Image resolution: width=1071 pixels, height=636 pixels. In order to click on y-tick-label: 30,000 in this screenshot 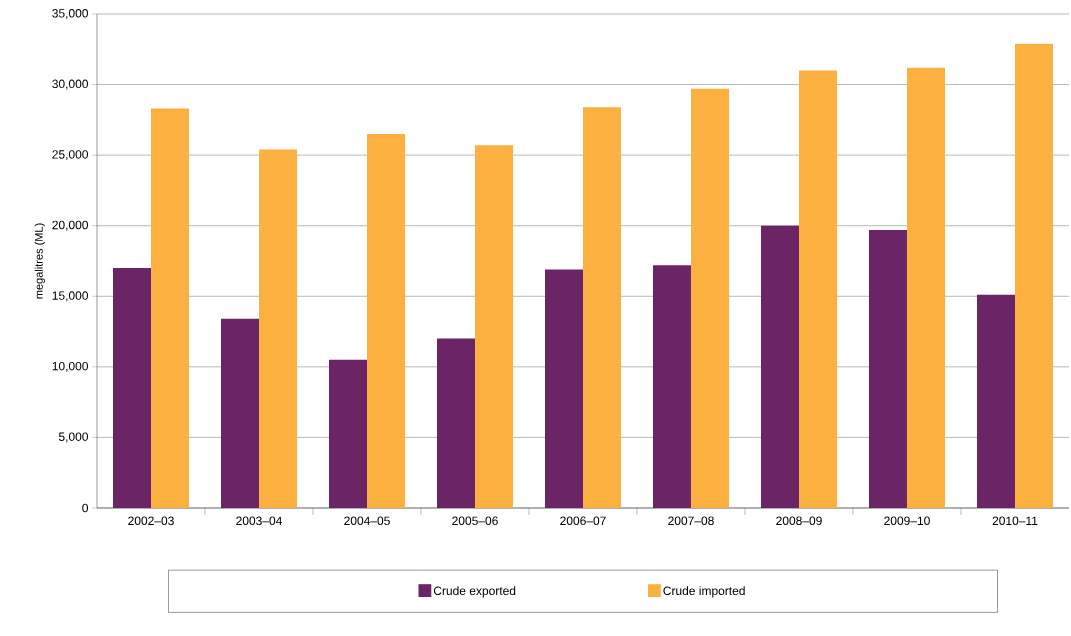, I will do `click(70, 84)`.